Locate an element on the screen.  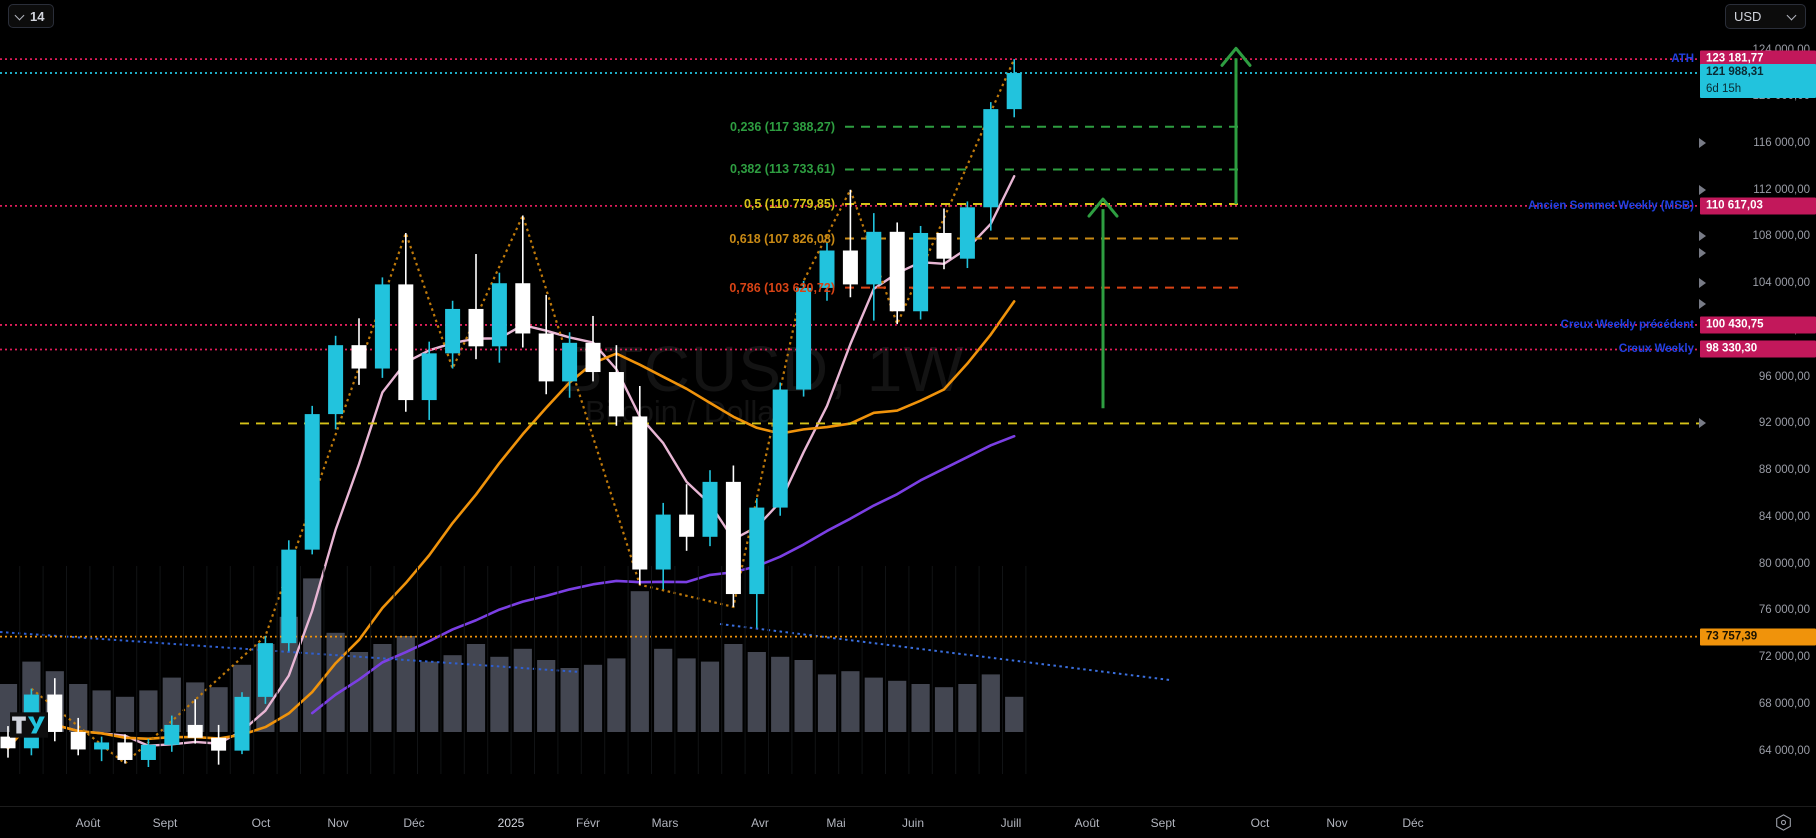
time-tick-15: Nov is located at coordinates (1337, 823).